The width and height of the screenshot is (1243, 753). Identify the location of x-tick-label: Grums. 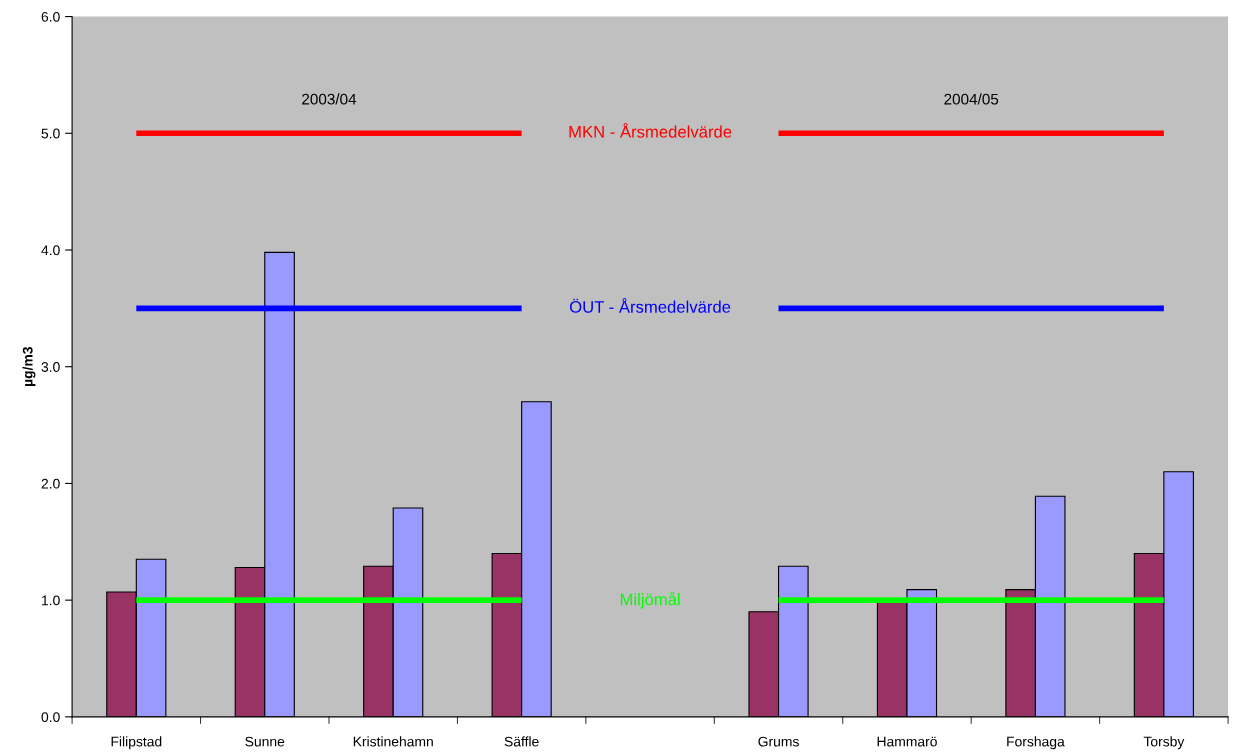
(778, 741).